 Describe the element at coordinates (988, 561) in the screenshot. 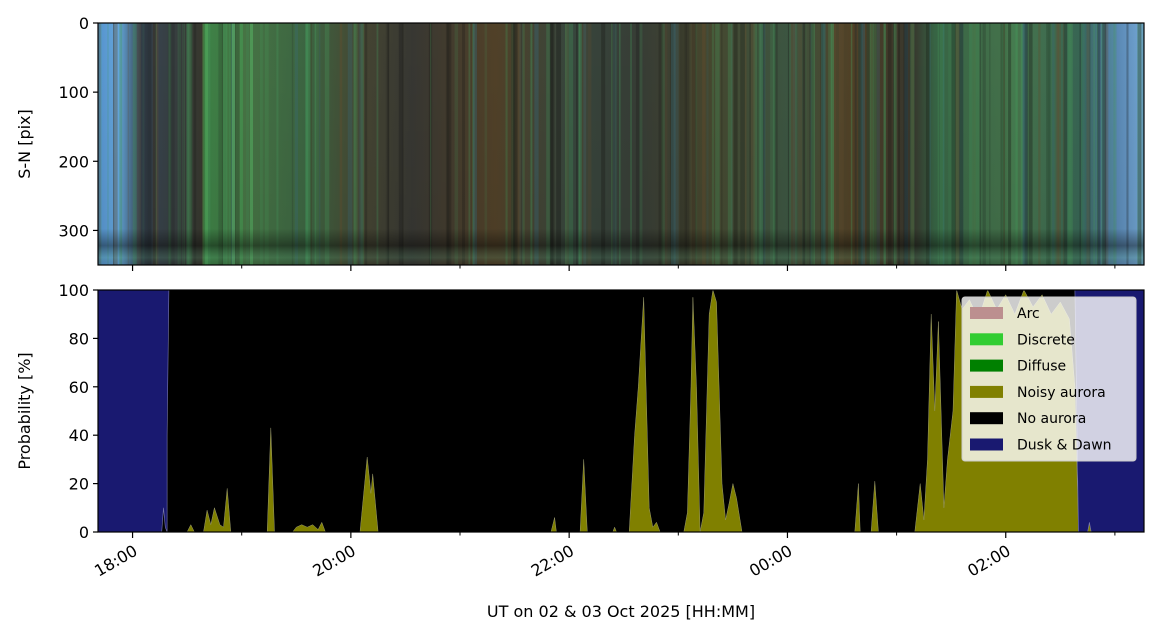

I see `x-tick-label: 02:00` at that location.